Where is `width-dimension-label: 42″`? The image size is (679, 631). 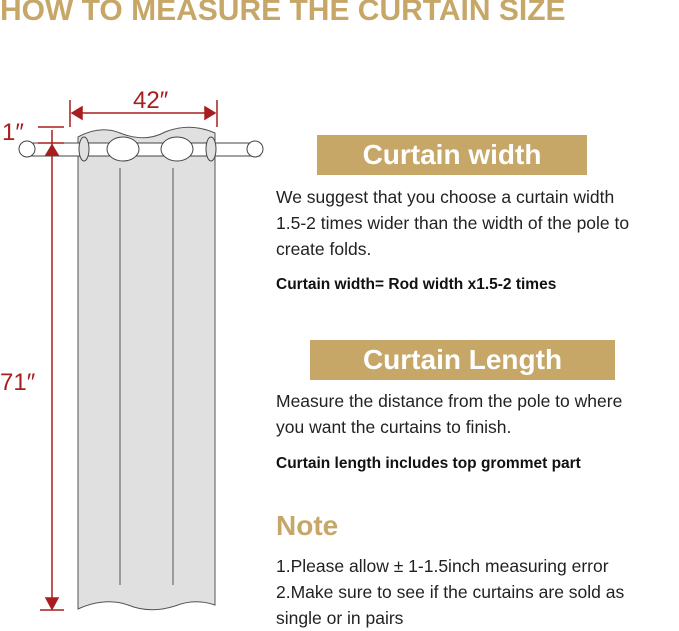 width-dimension-label: 42″ is located at coordinates (151, 100).